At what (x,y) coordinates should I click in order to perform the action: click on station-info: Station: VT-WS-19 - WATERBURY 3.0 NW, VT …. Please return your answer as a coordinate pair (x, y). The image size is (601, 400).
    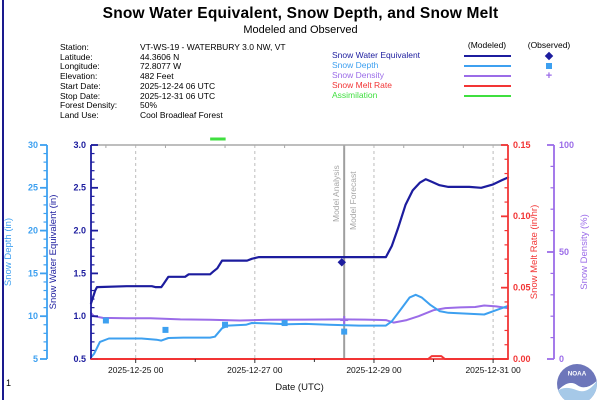
    Looking at the image, I should click on (173, 81).